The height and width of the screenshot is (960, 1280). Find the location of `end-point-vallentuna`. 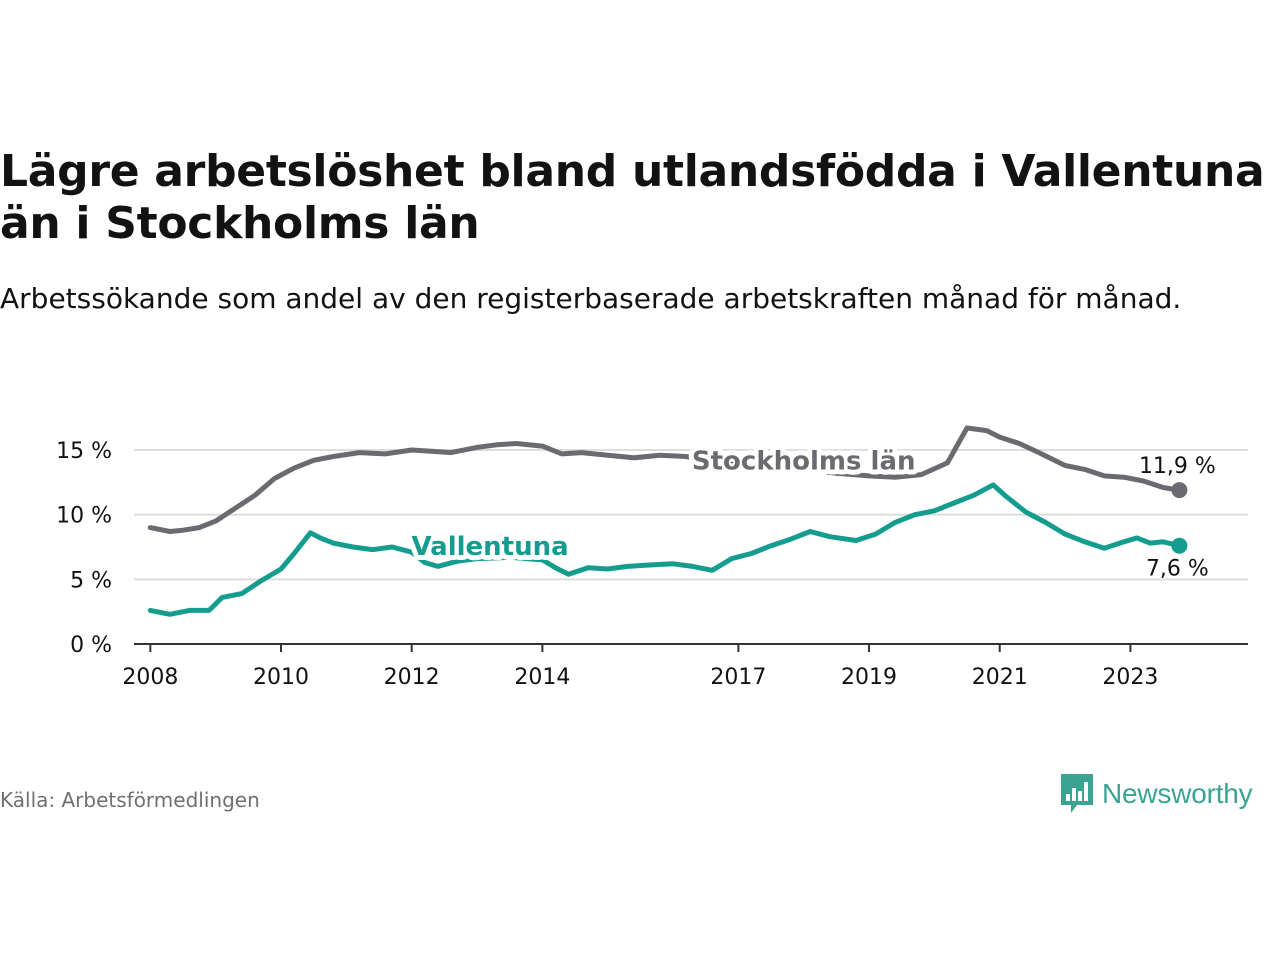

end-point-vallentuna is located at coordinates (1179, 545).